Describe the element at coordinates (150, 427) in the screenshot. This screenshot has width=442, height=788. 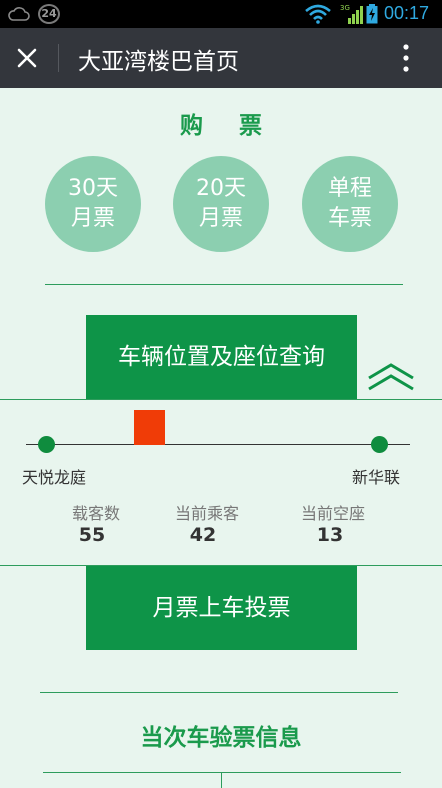
I see `bus-position-marker` at that location.